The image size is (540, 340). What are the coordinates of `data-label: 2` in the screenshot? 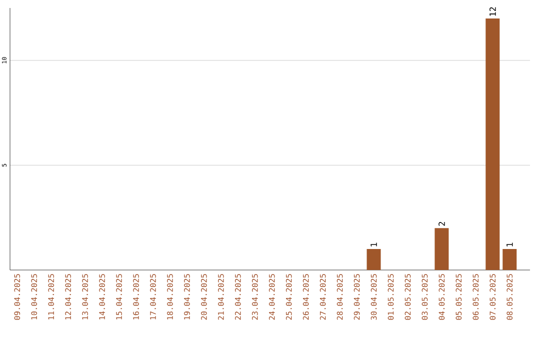 It's located at (441, 224).